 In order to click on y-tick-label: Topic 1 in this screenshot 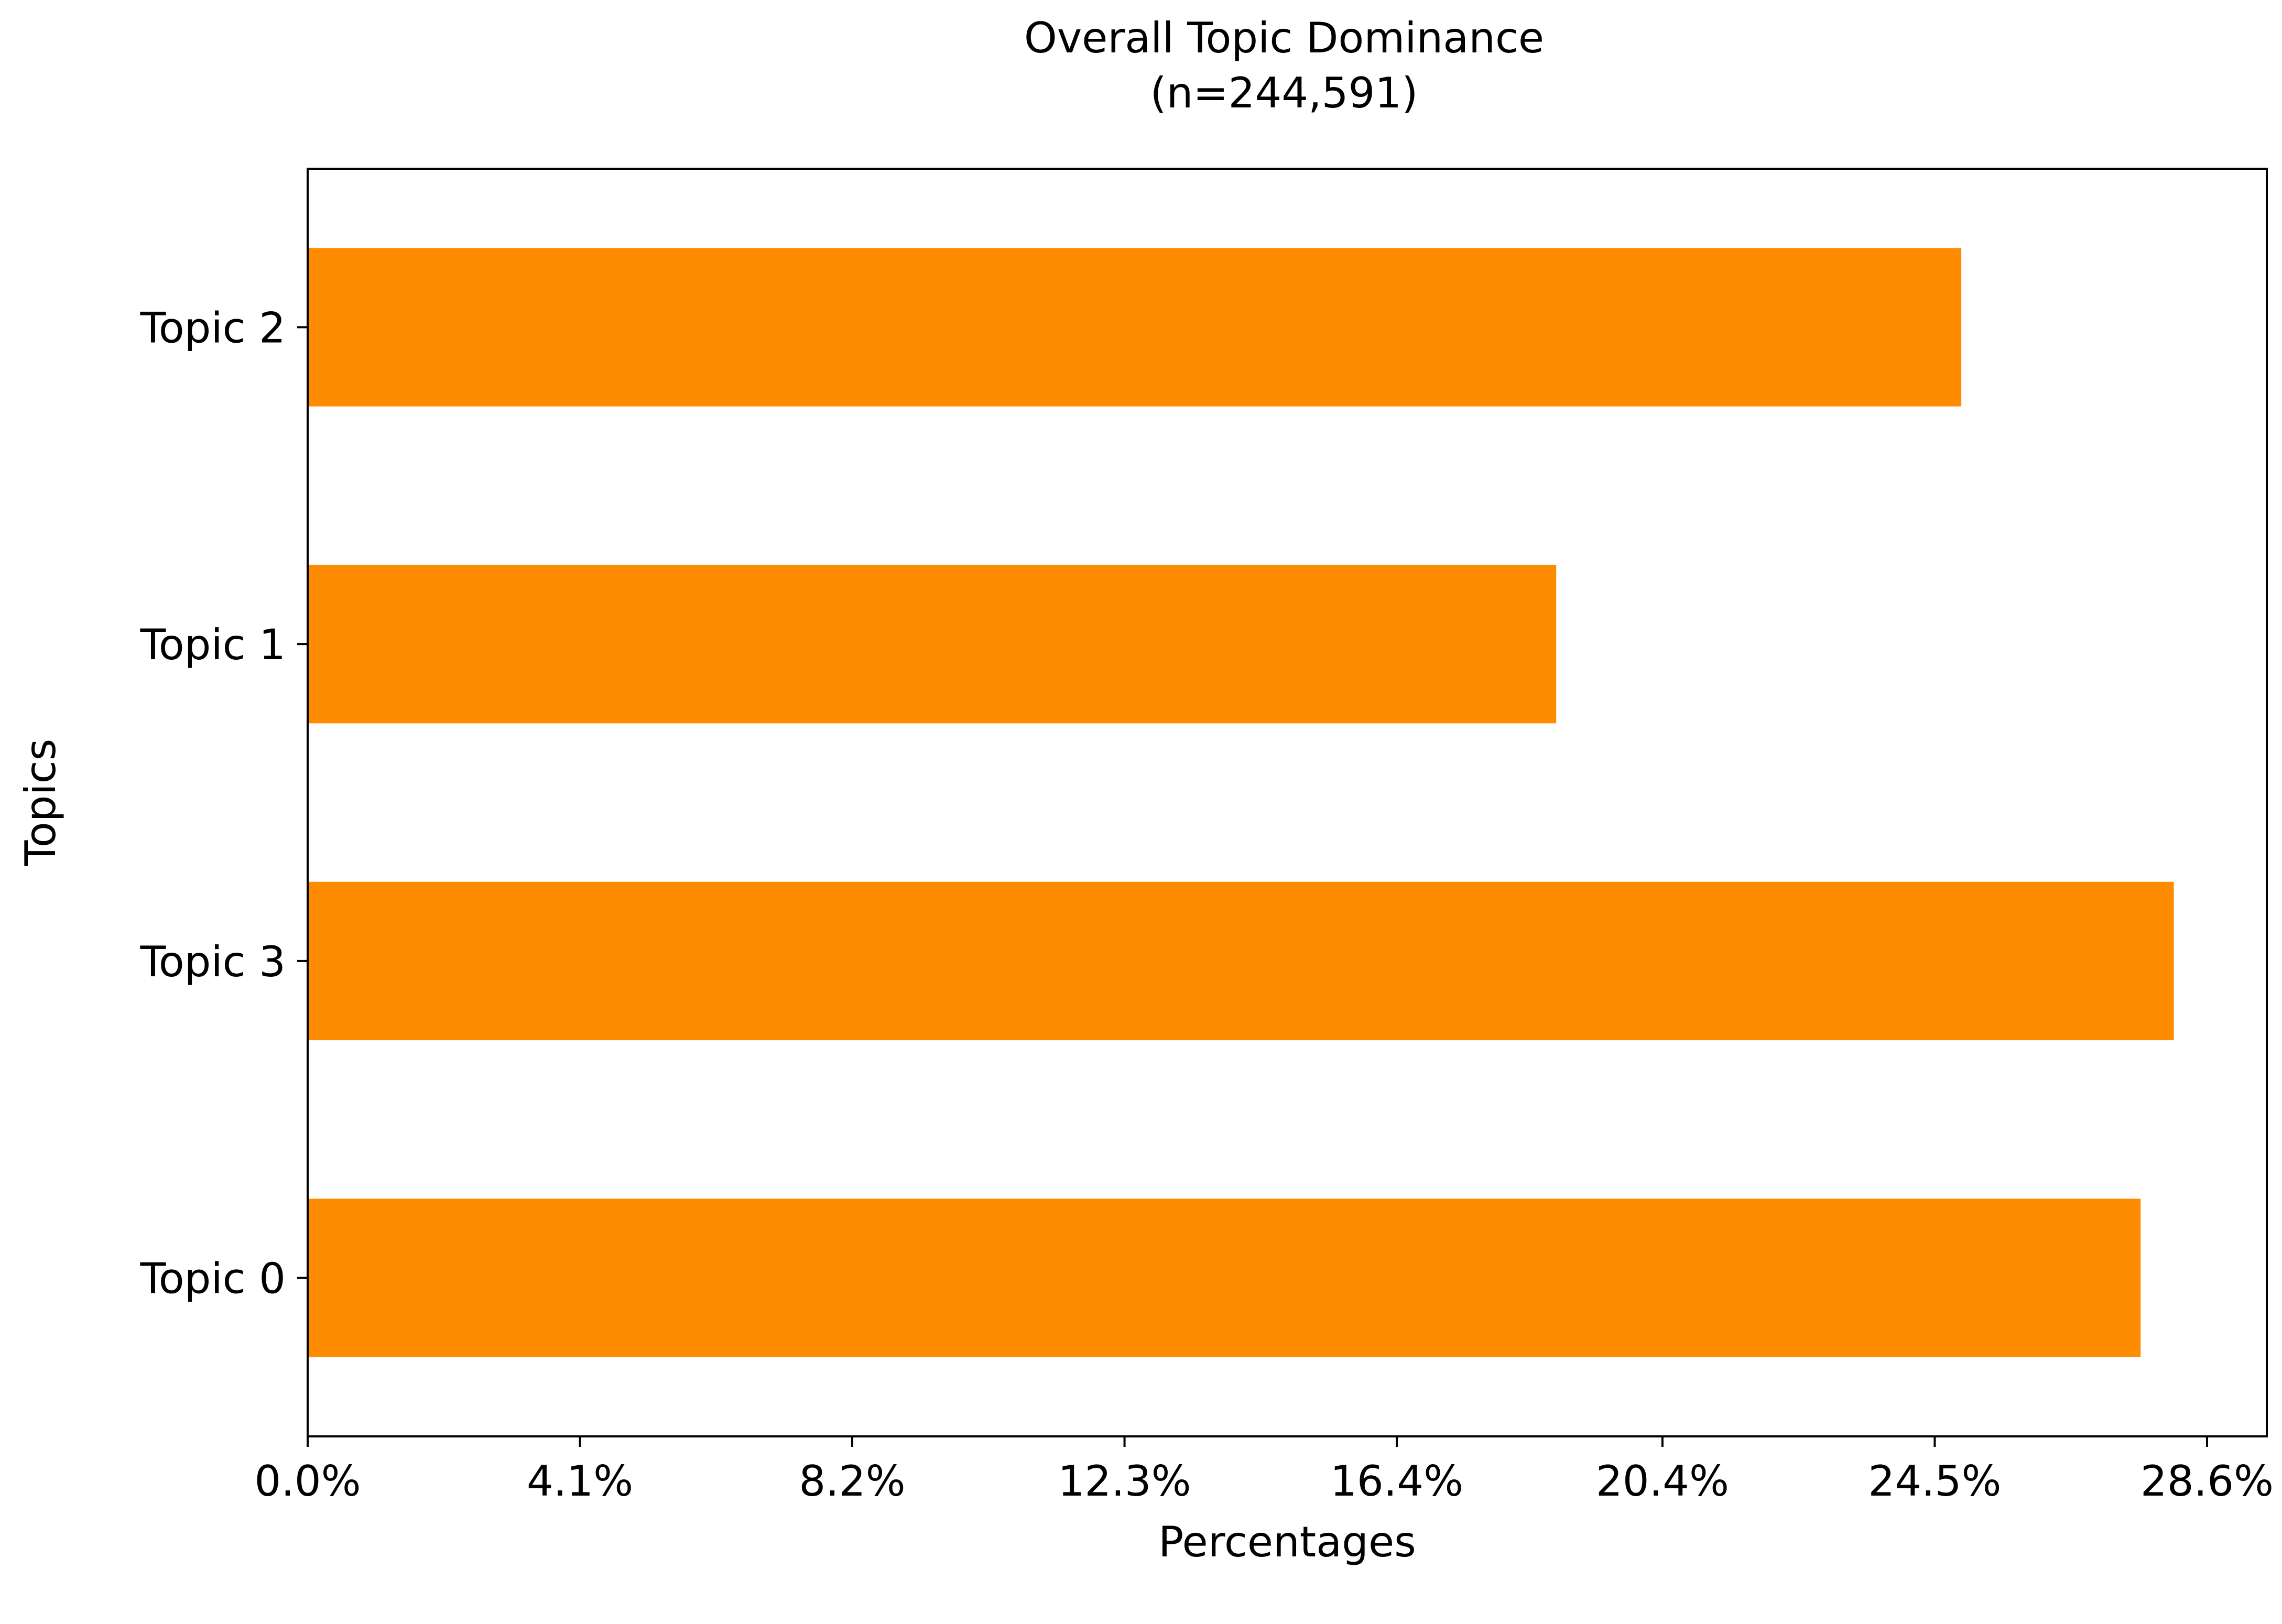, I will do `click(212, 644)`.